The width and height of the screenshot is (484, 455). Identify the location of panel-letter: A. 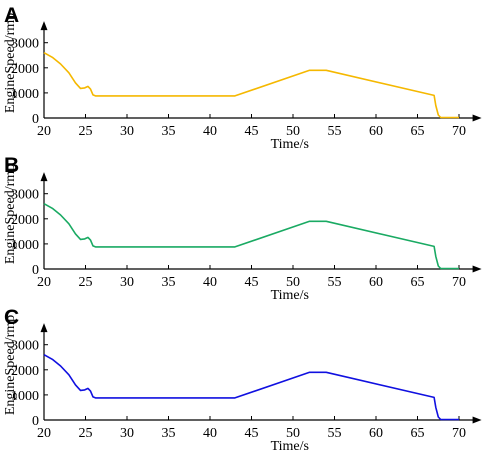
(11, 15).